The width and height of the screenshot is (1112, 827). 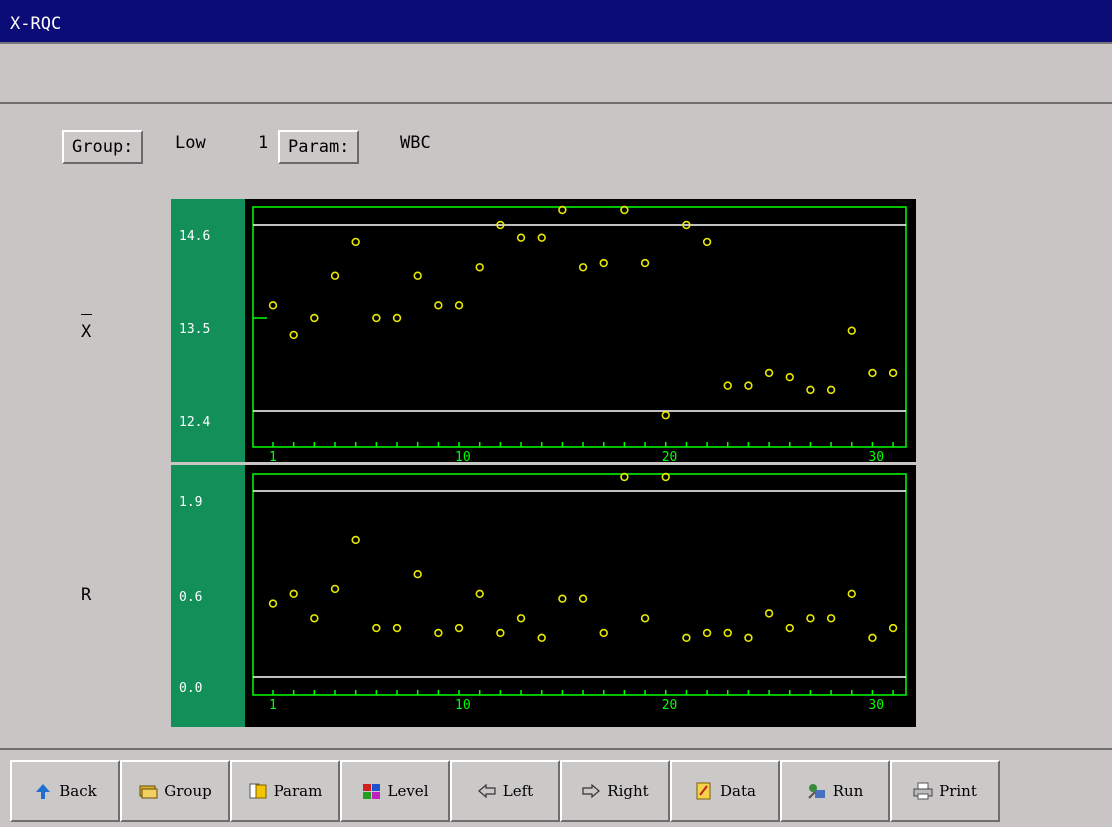 I want to click on param-button: Param:, so click(x=319, y=147).